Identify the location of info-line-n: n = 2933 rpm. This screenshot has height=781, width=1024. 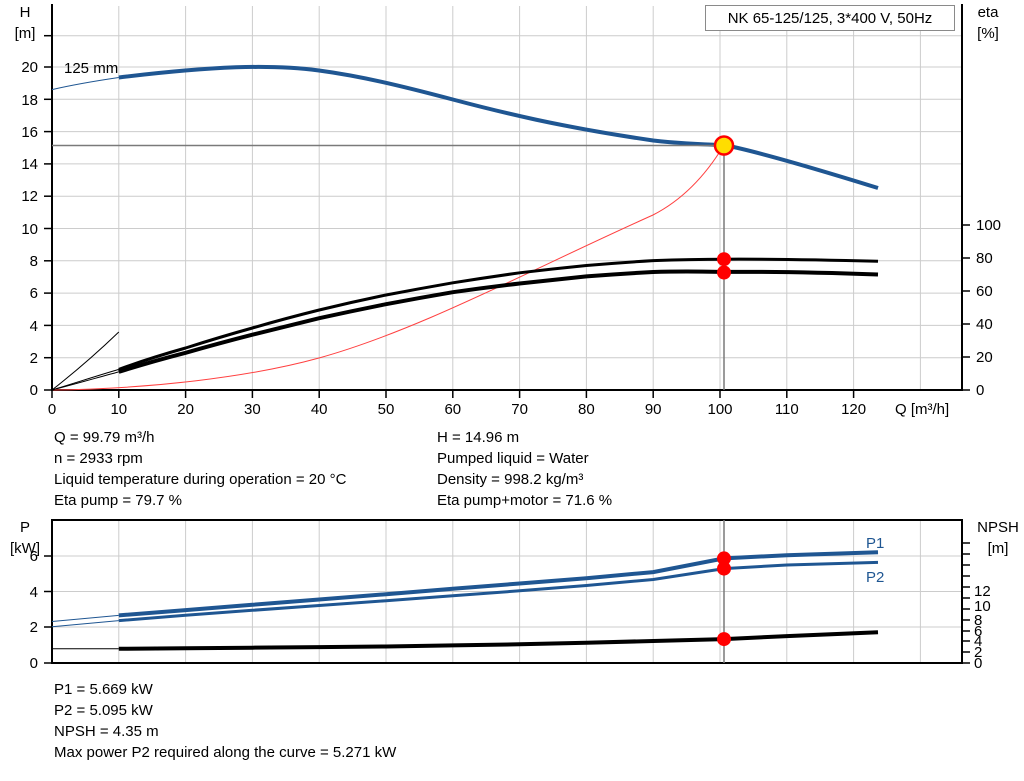
(98, 458).